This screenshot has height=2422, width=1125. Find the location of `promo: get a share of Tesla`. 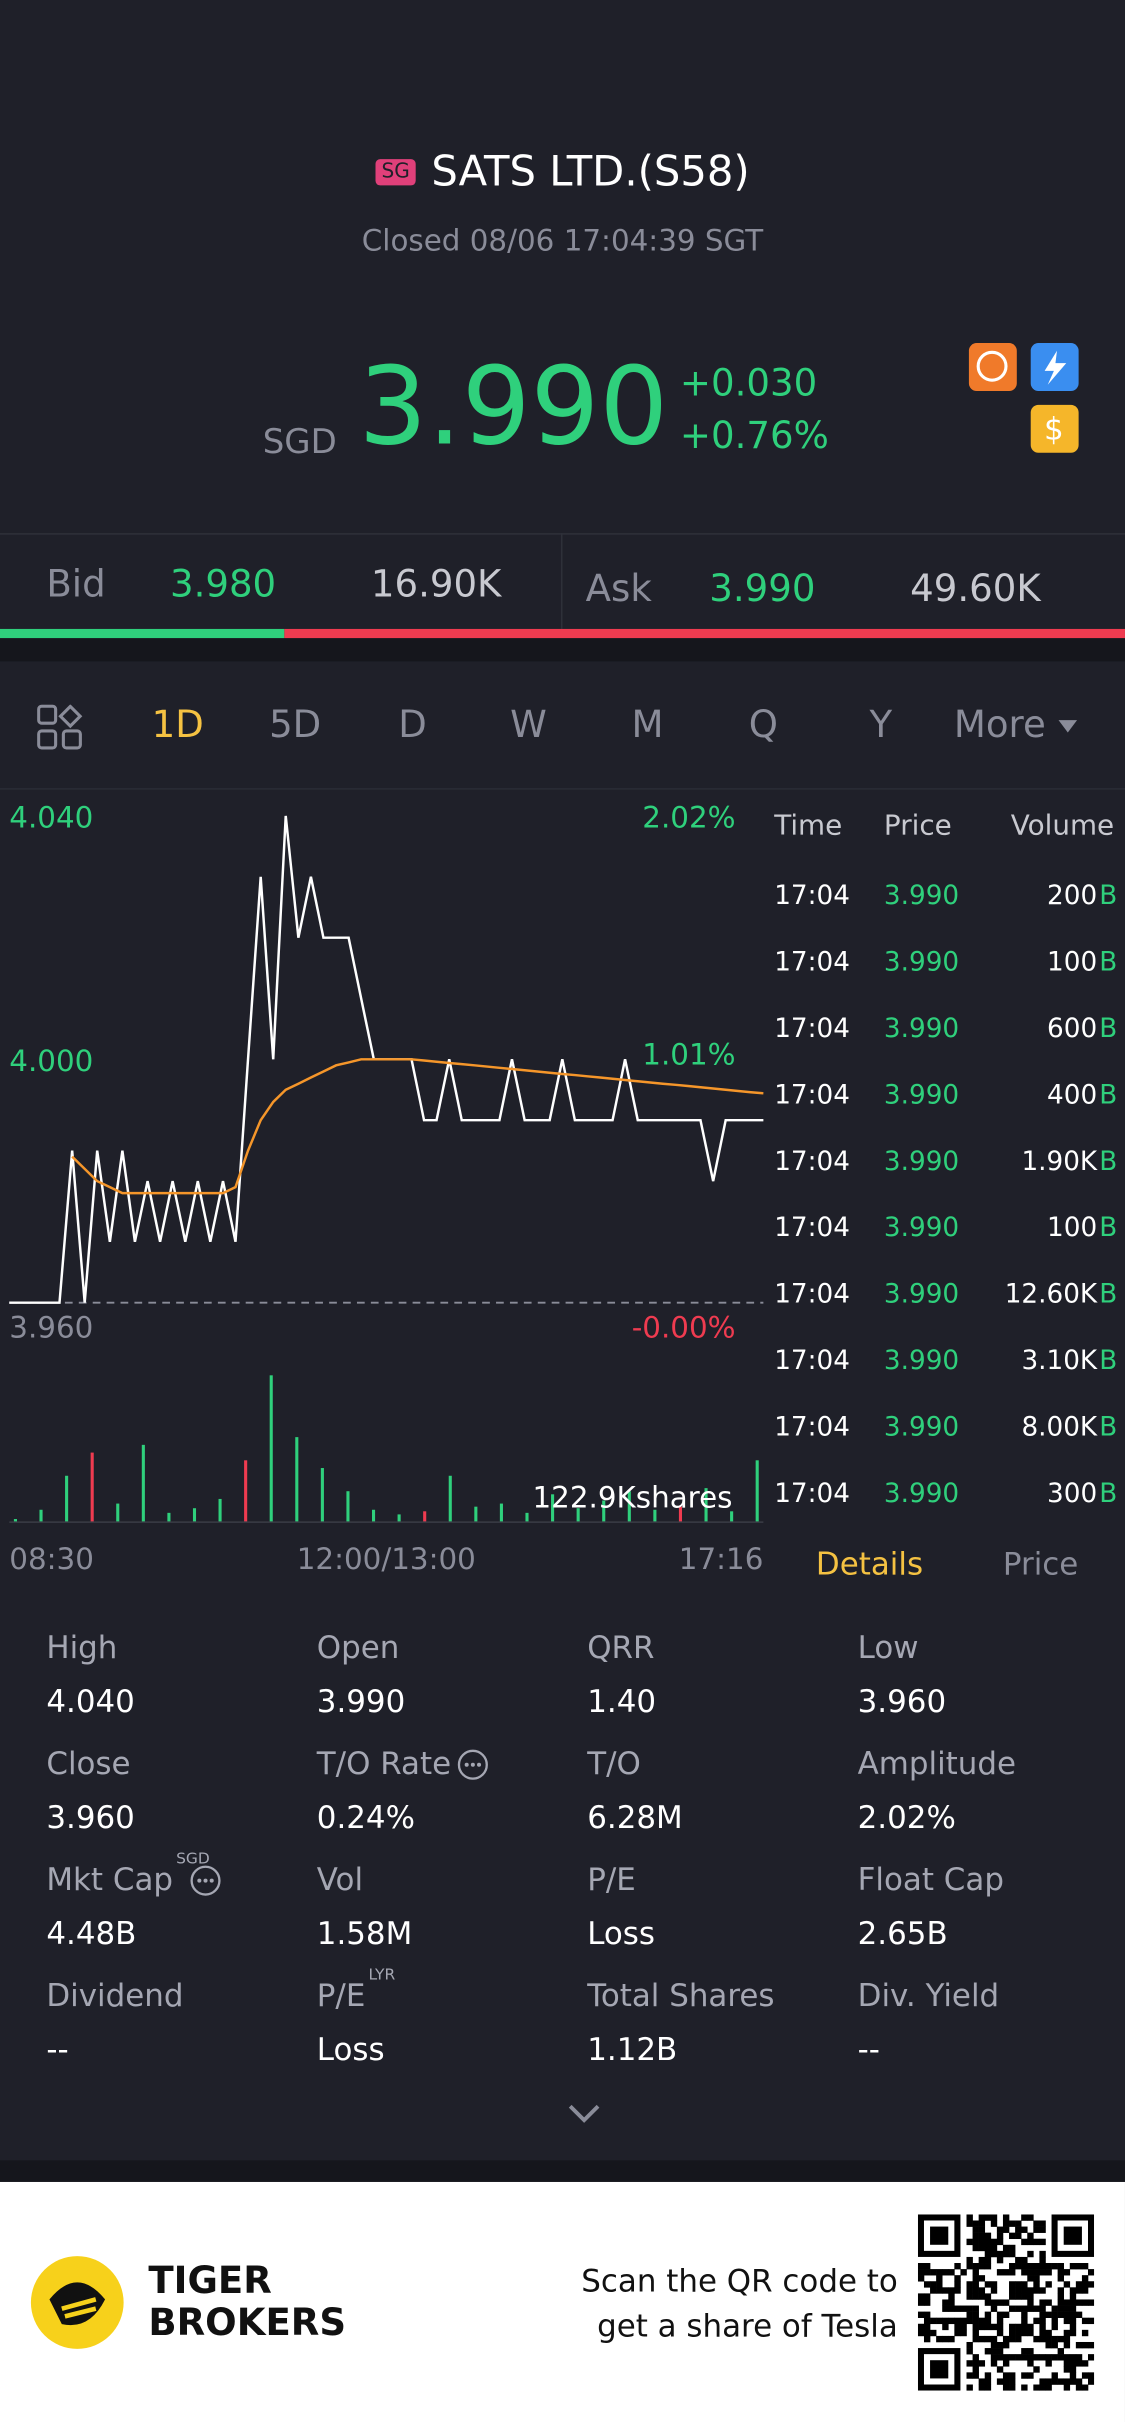

promo: get a share of Tesla is located at coordinates (747, 2326).